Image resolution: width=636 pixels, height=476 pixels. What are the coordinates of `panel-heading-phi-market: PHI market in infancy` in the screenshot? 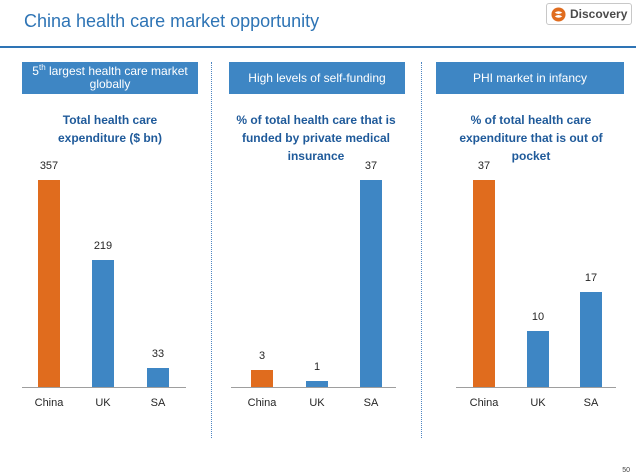 It's located at (530, 78).